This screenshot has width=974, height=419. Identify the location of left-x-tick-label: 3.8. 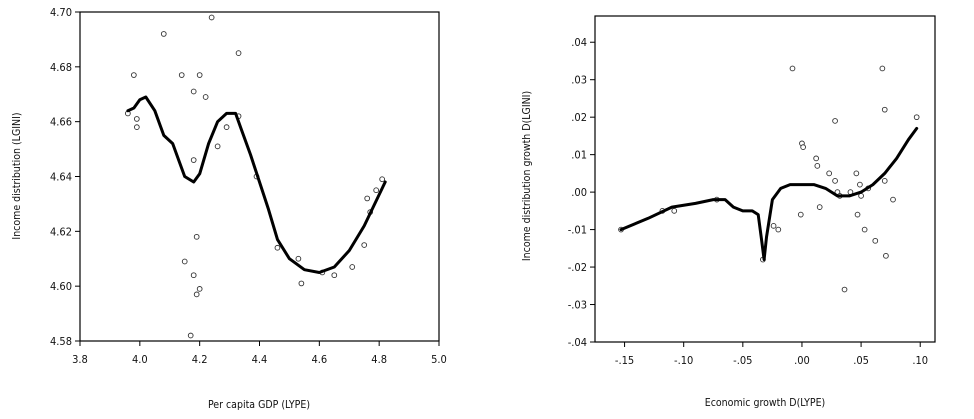
(80, 359).